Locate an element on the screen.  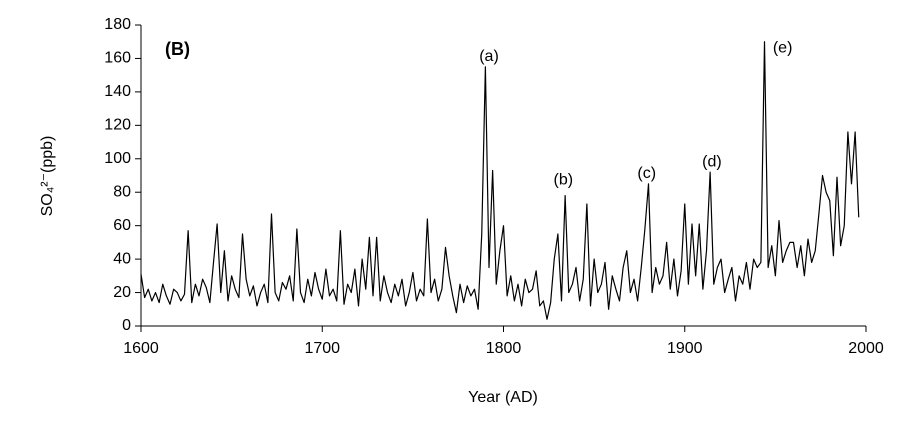
y-axis-label: SO₄²⁻(ppb) is located at coordinates (47, 176).